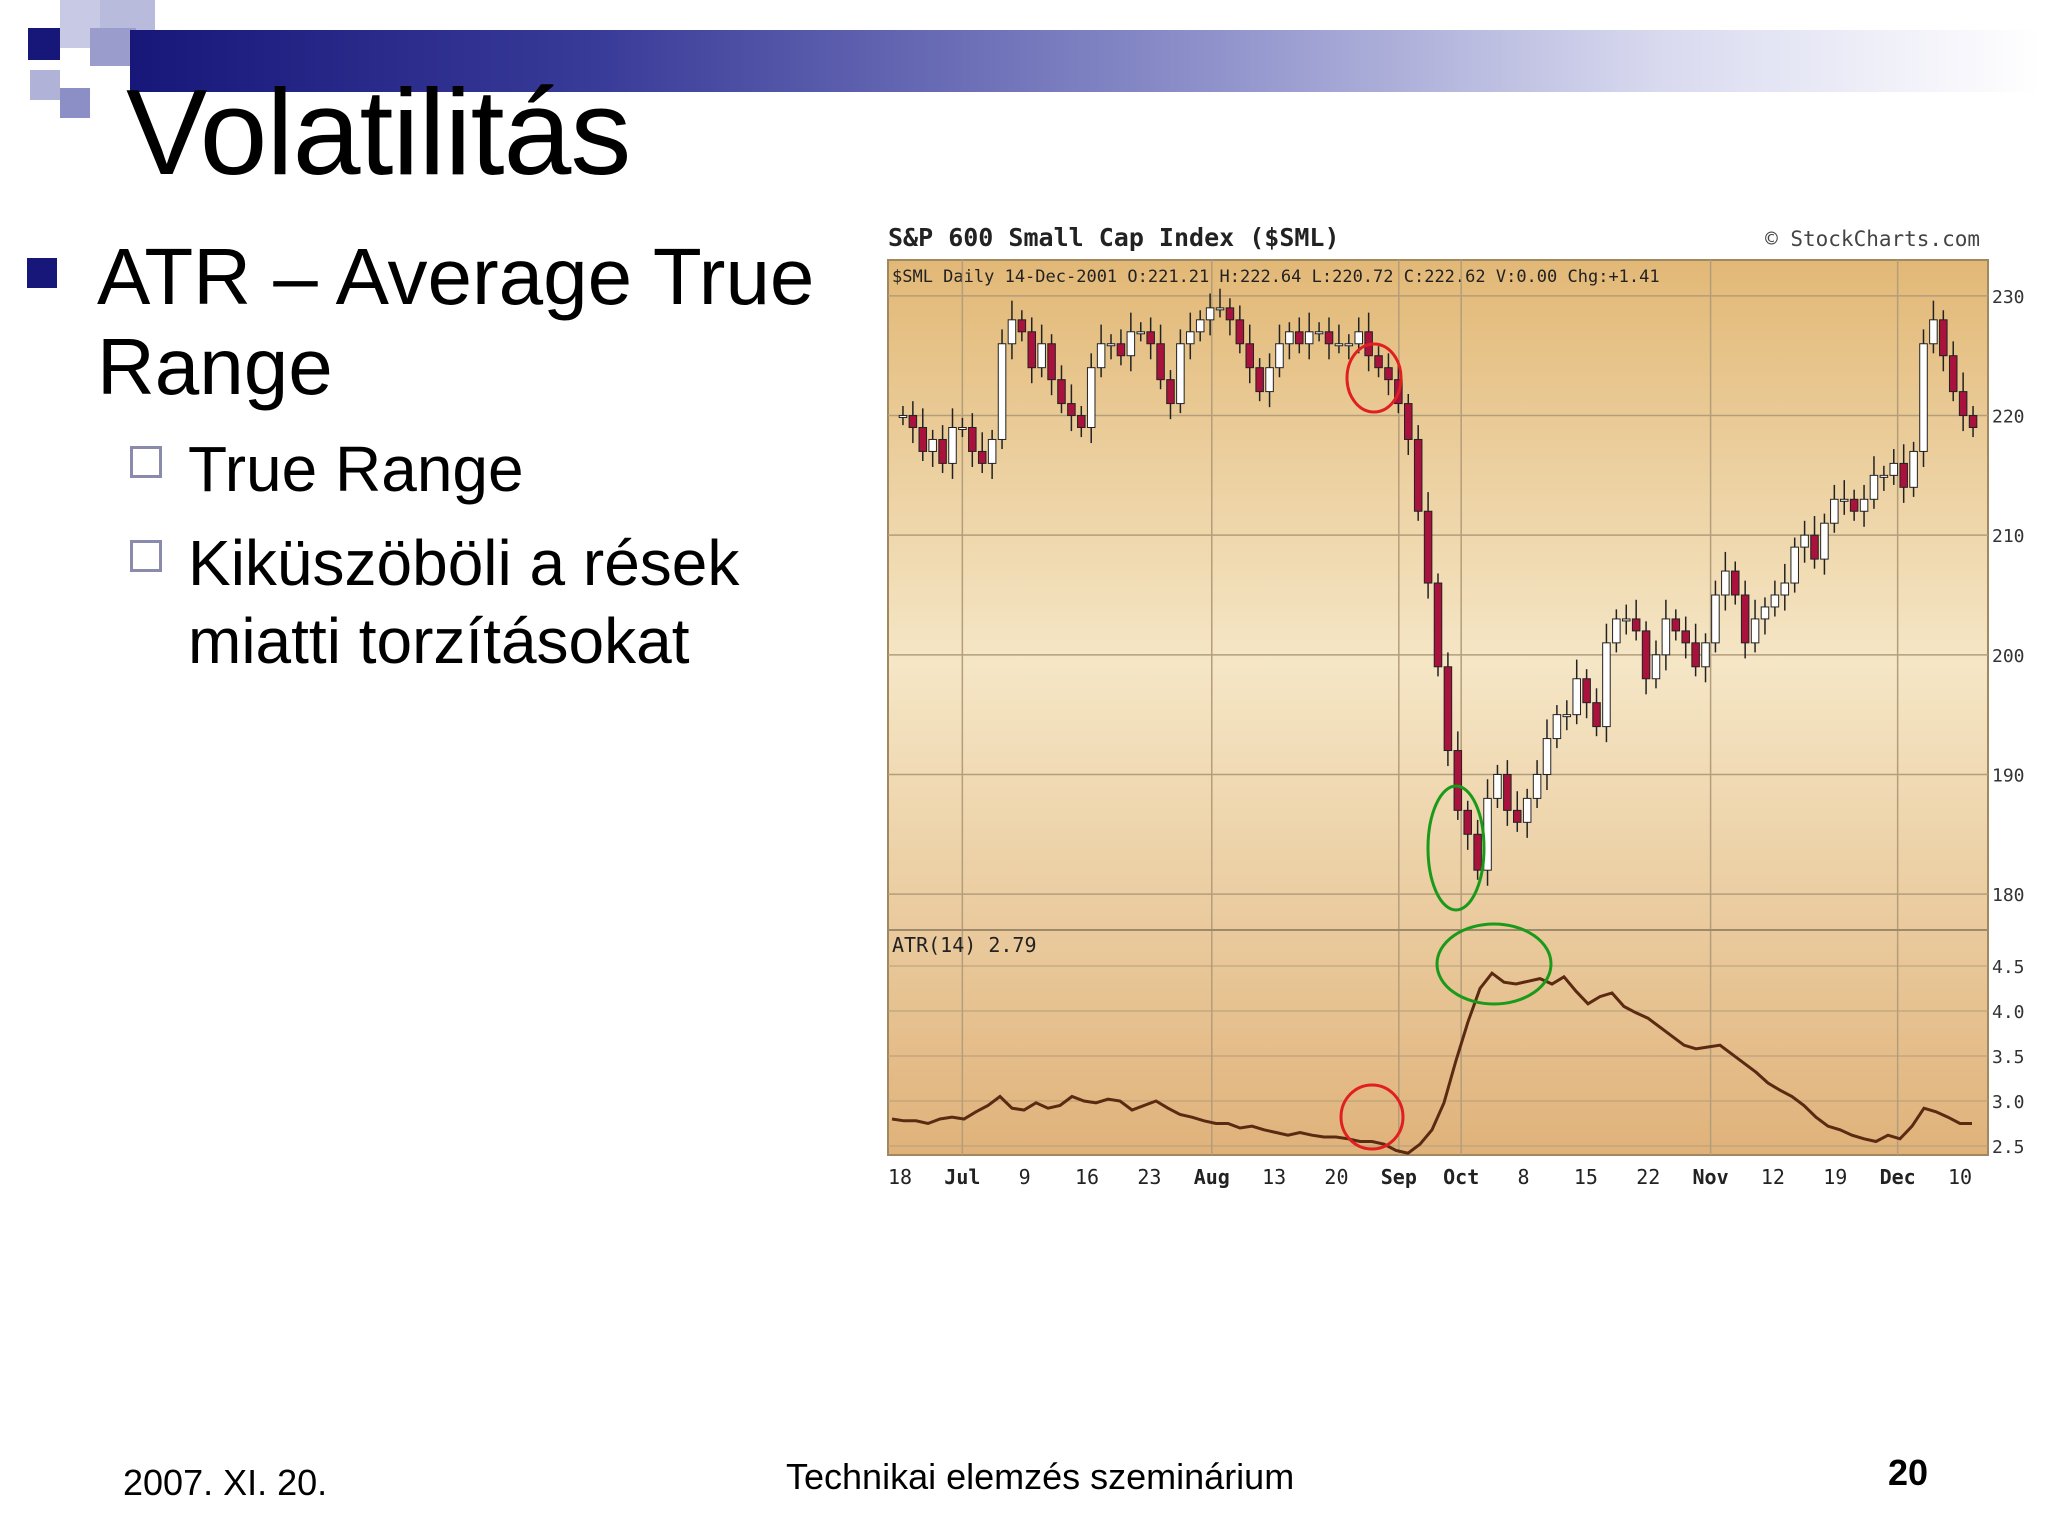  I want to click on date-tick-label: Dec, so click(1898, 1177).